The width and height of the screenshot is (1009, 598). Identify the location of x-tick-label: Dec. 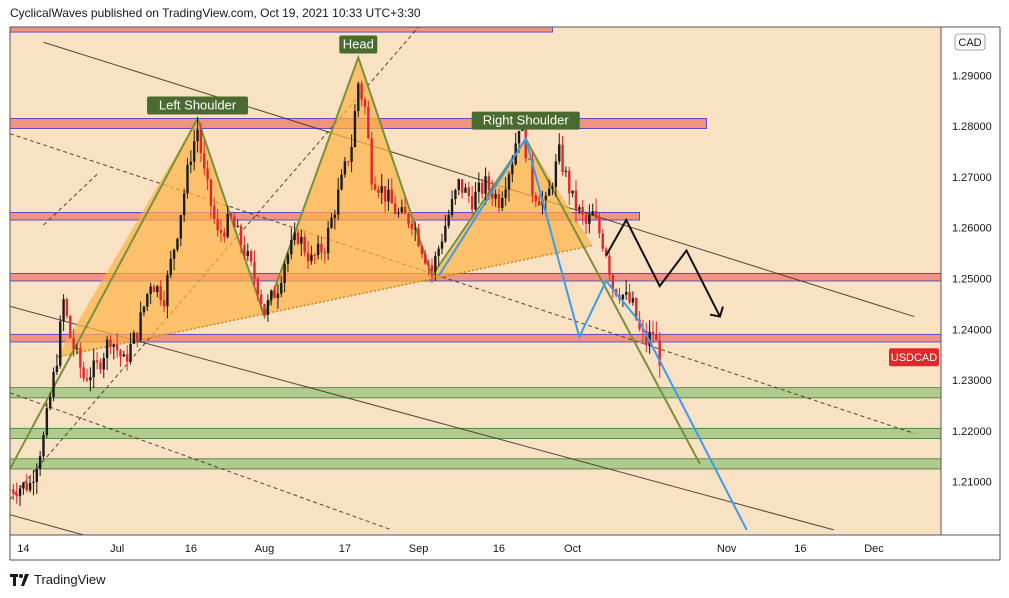
(874, 549).